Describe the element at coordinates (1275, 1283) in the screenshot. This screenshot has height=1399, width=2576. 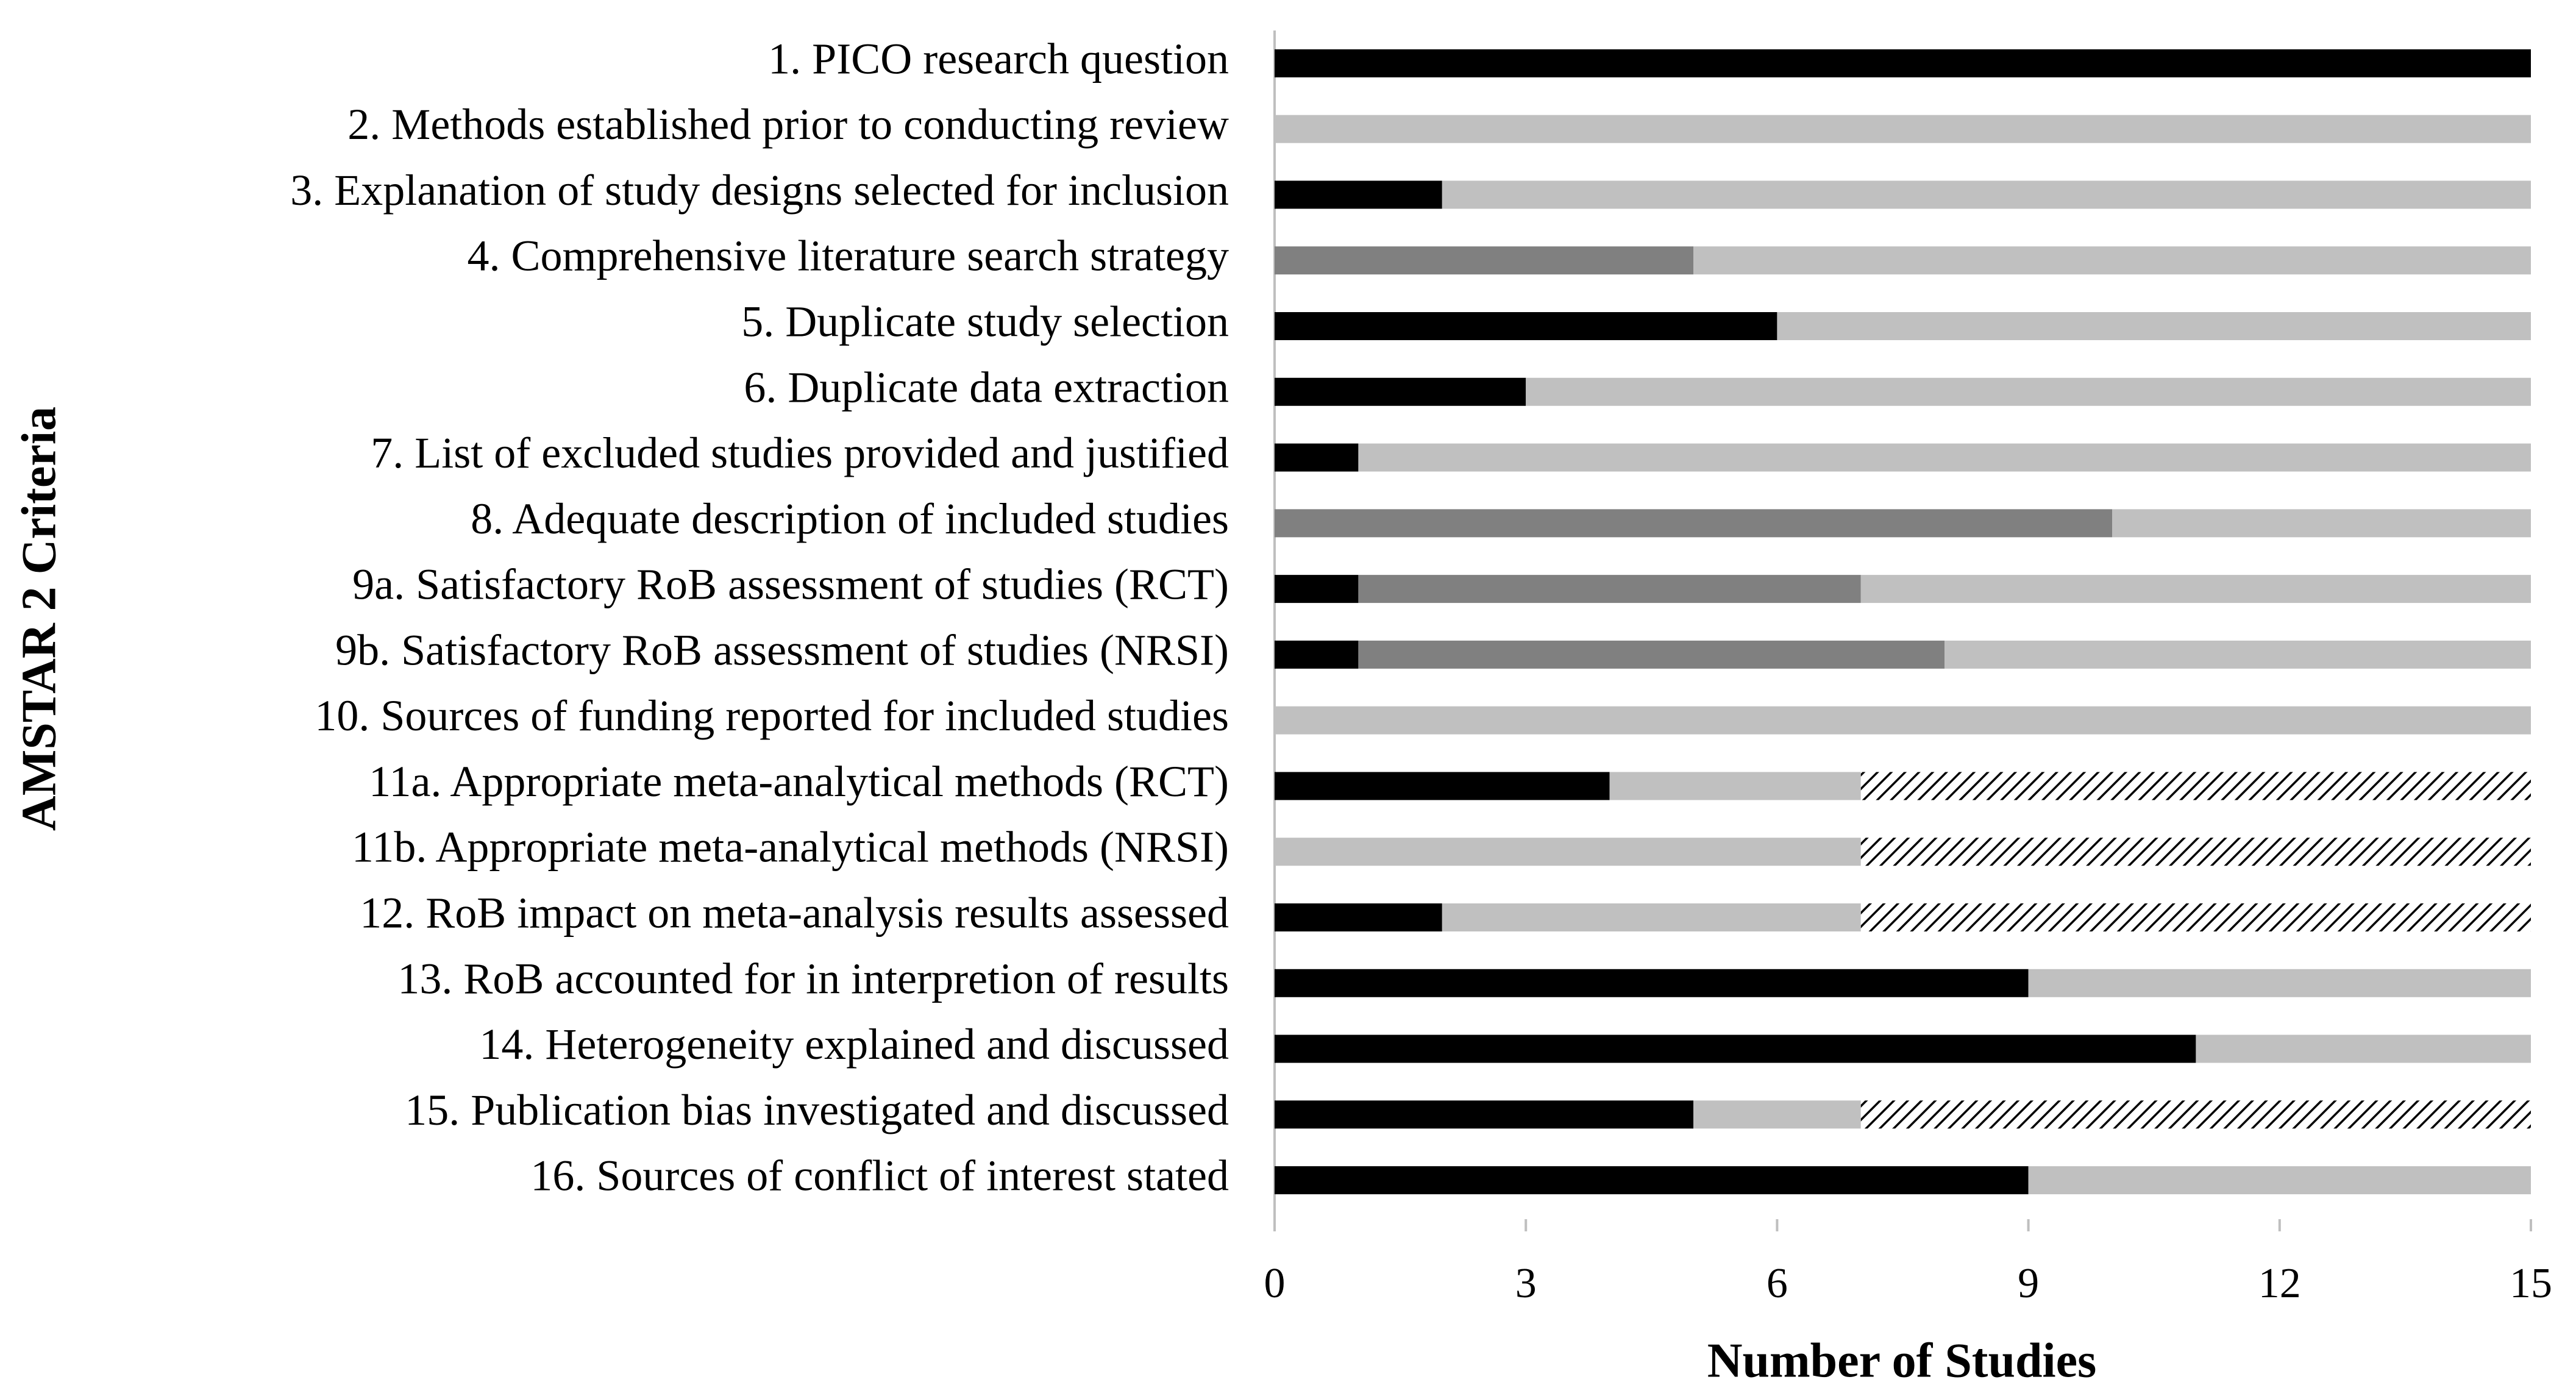
I see `x-tick-label: 0` at that location.